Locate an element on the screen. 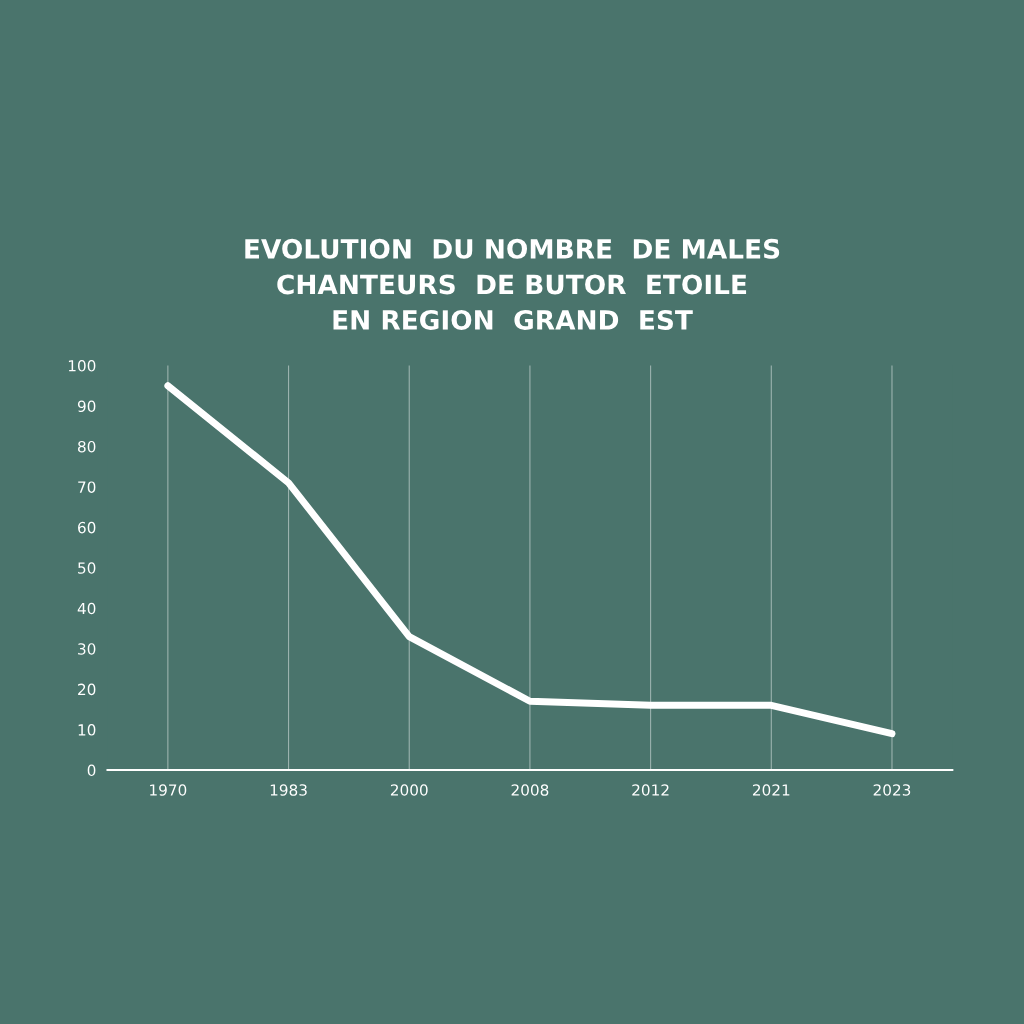 The width and height of the screenshot is (1024, 1024). x-tick-label: 2008 is located at coordinates (530, 790).